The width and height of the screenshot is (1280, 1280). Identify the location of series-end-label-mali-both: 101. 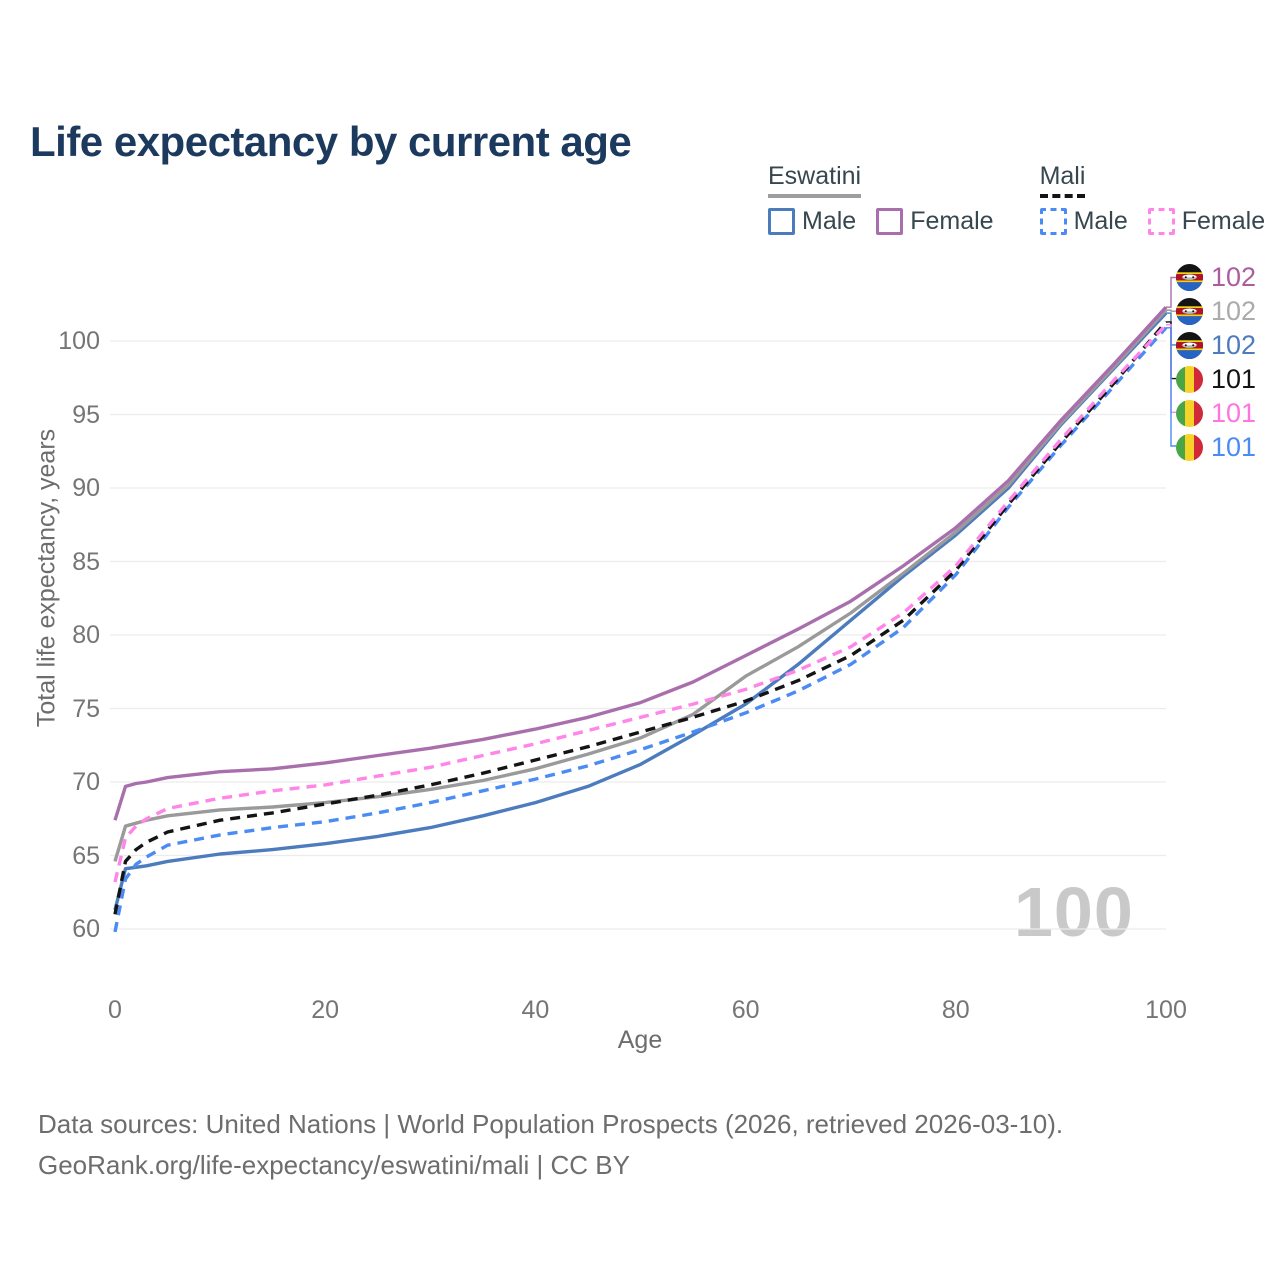
(1216, 379).